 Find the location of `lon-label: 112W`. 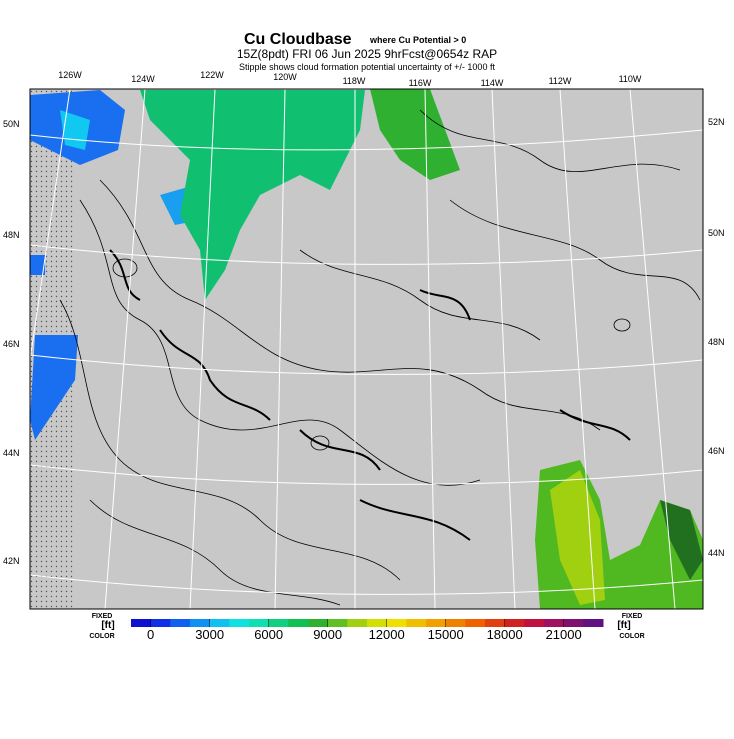

lon-label: 112W is located at coordinates (560, 81).